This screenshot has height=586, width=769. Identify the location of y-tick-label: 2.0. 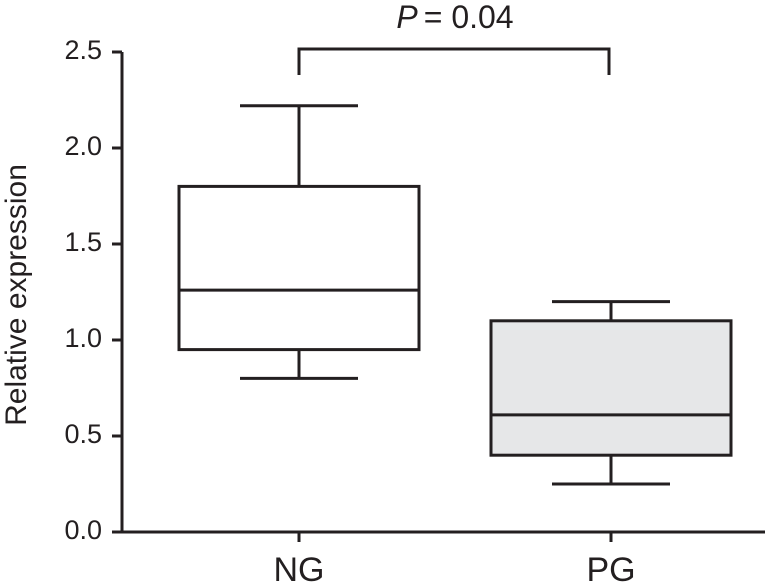
(83, 146).